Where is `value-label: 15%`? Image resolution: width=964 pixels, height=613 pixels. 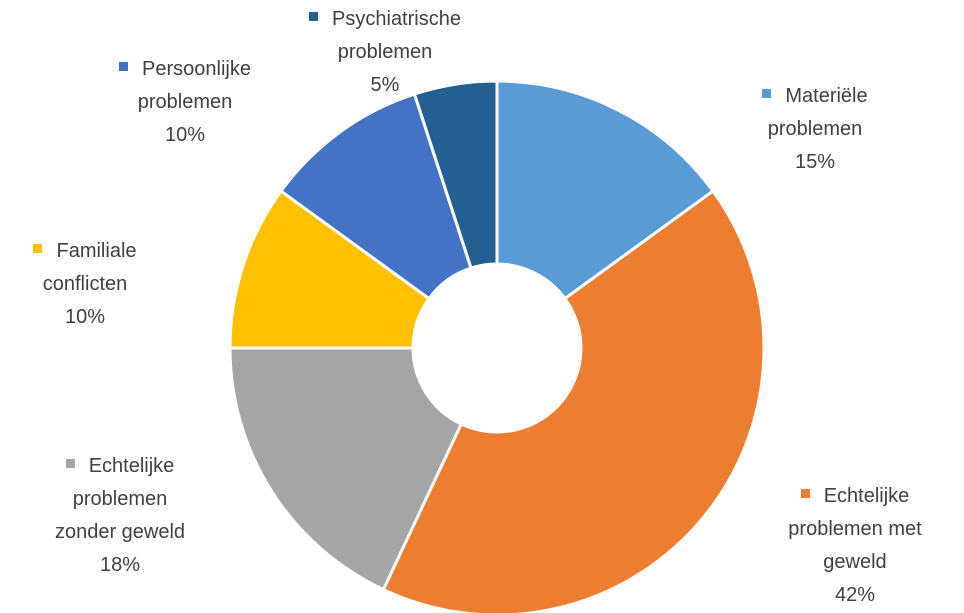
value-label: 15% is located at coordinates (815, 162).